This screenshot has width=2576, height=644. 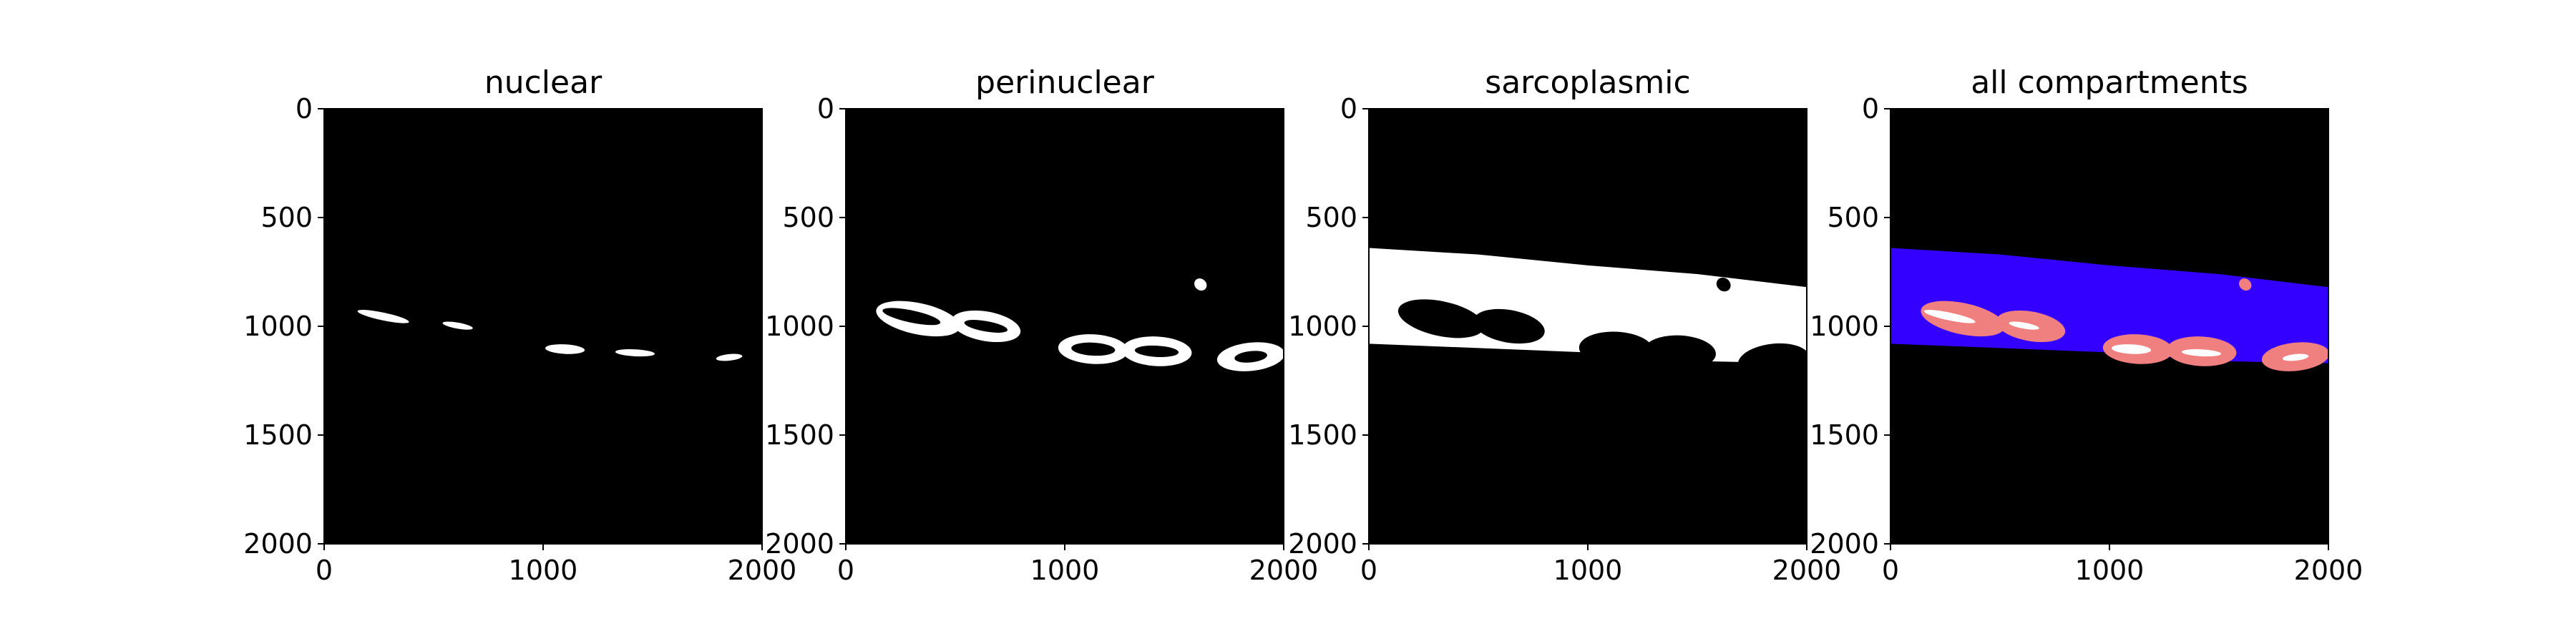 What do you see at coordinates (543, 82) in the screenshot?
I see `panel-title: nuclear` at bounding box center [543, 82].